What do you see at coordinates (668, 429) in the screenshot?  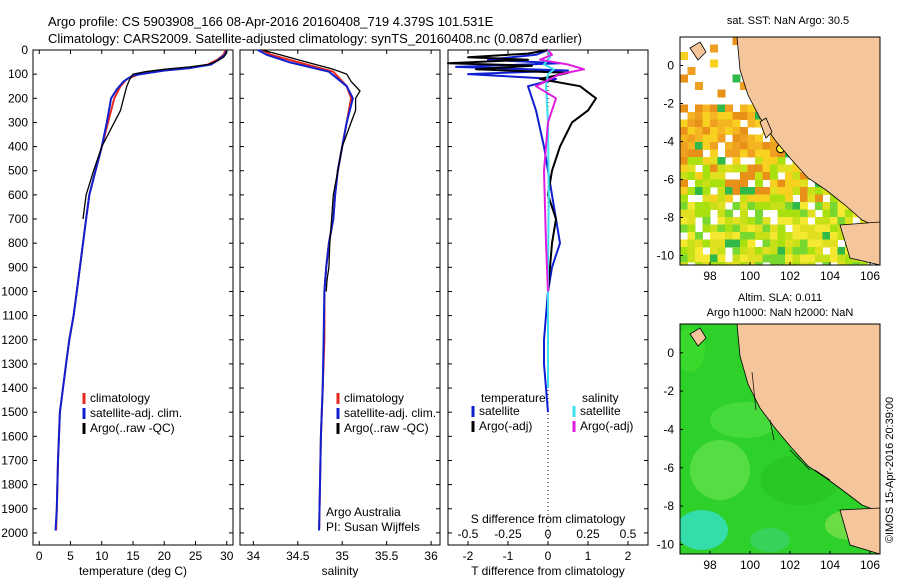 I see `map-y-tick-label: -4` at bounding box center [668, 429].